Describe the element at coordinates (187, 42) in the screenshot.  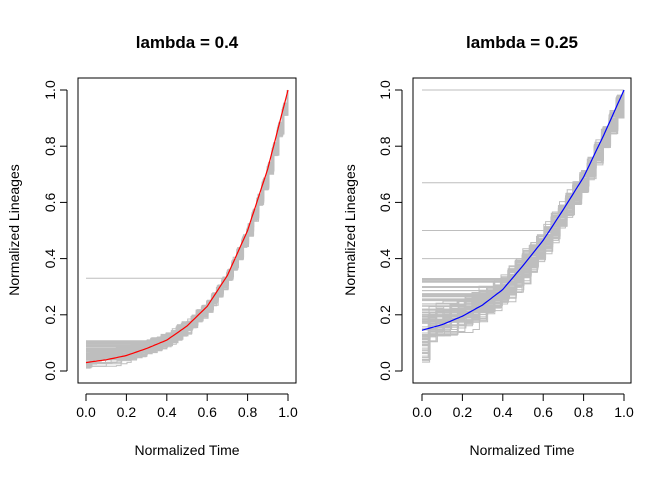
I see `chart-title: lambda = 0.4` at that location.